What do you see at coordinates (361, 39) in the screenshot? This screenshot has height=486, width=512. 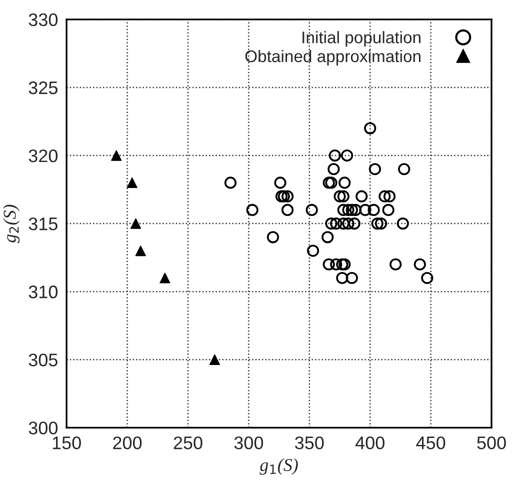 I see `legend-label: Initial population` at bounding box center [361, 39].